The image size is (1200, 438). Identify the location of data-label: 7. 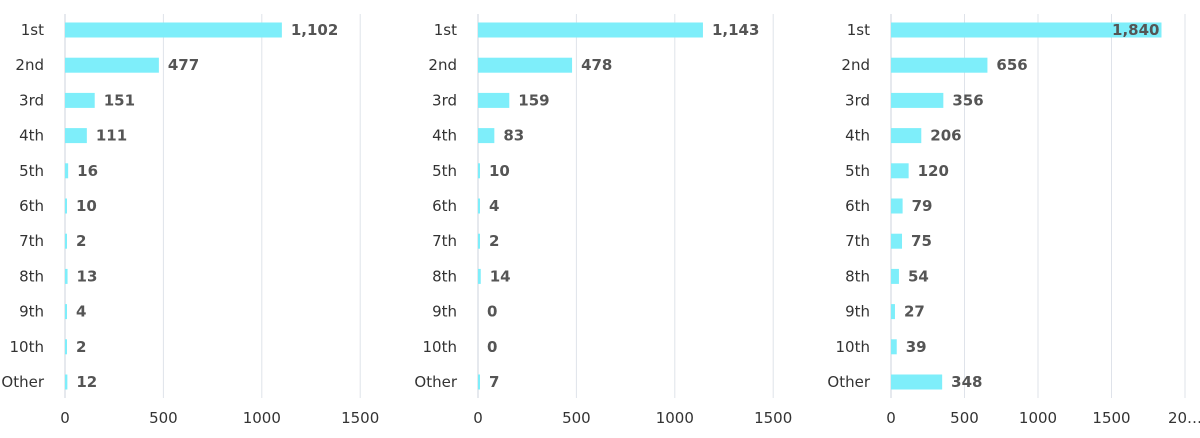
(494, 382).